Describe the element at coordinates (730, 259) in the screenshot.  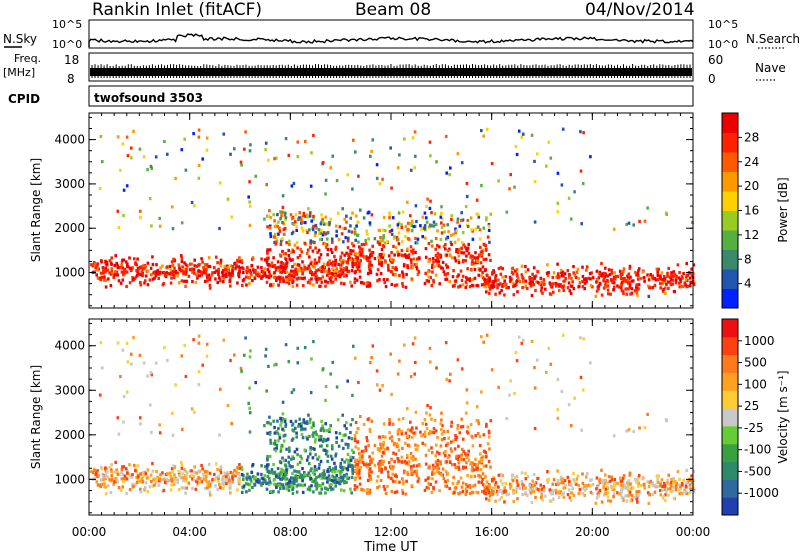
I see `power-colorbar-segment` at that location.